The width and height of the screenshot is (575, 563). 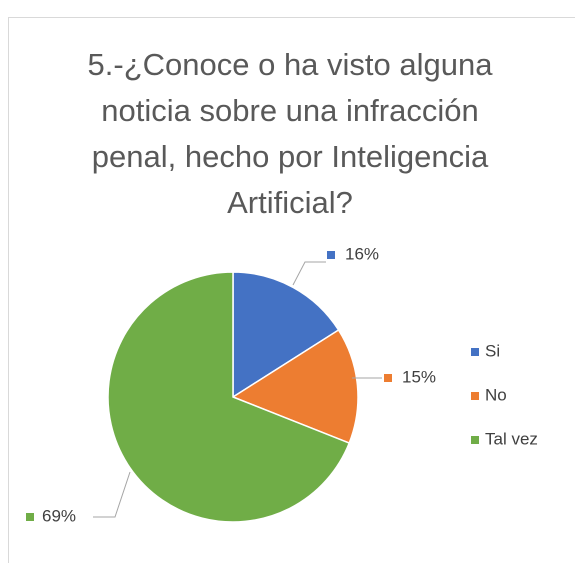 I want to click on data-label: 16%, so click(x=362, y=253).